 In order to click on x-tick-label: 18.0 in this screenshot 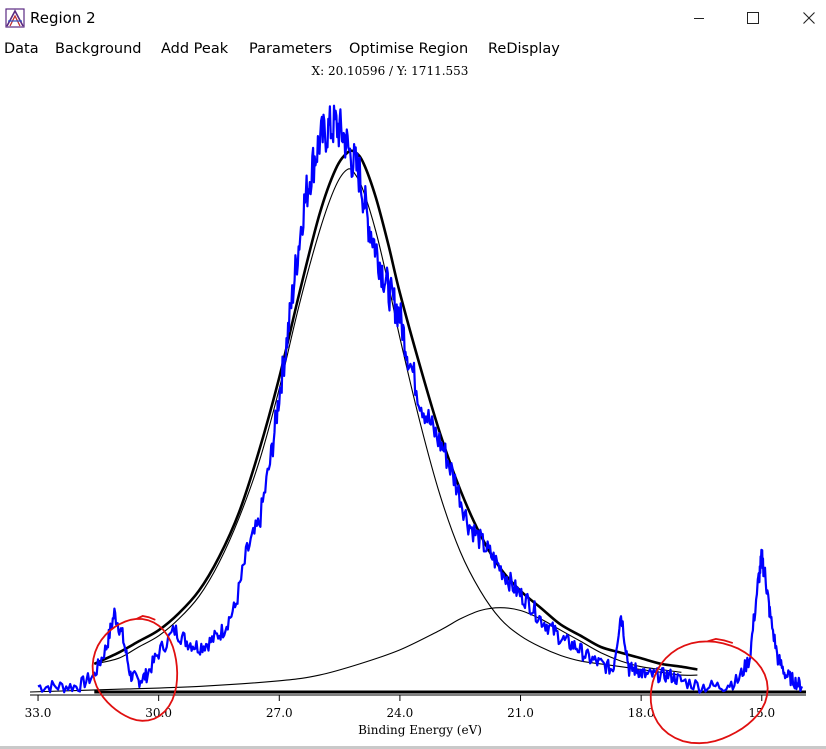, I will do `click(641, 713)`.